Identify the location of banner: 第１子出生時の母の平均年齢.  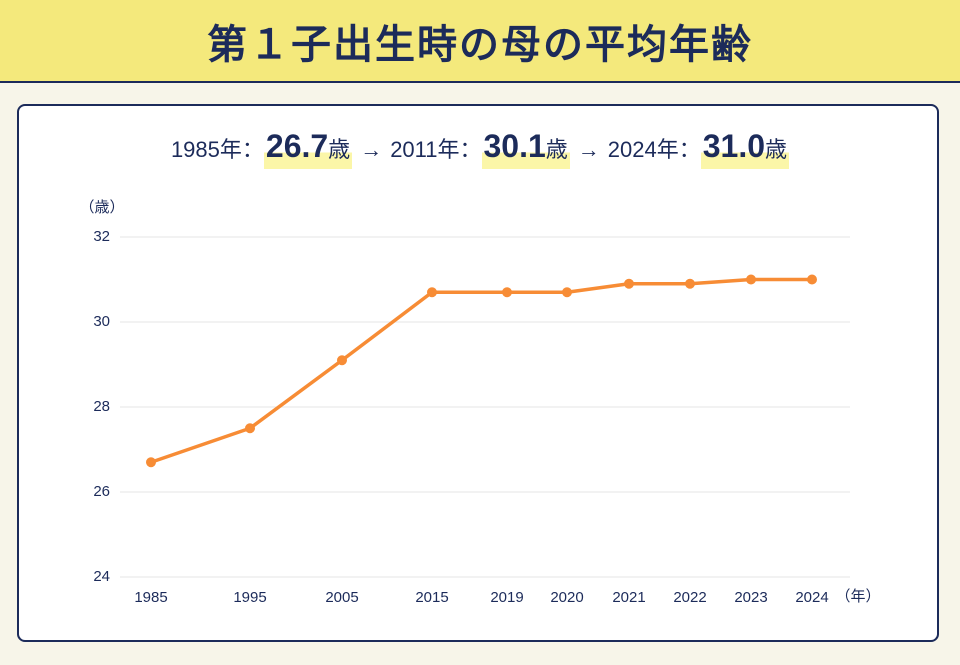
(480, 41).